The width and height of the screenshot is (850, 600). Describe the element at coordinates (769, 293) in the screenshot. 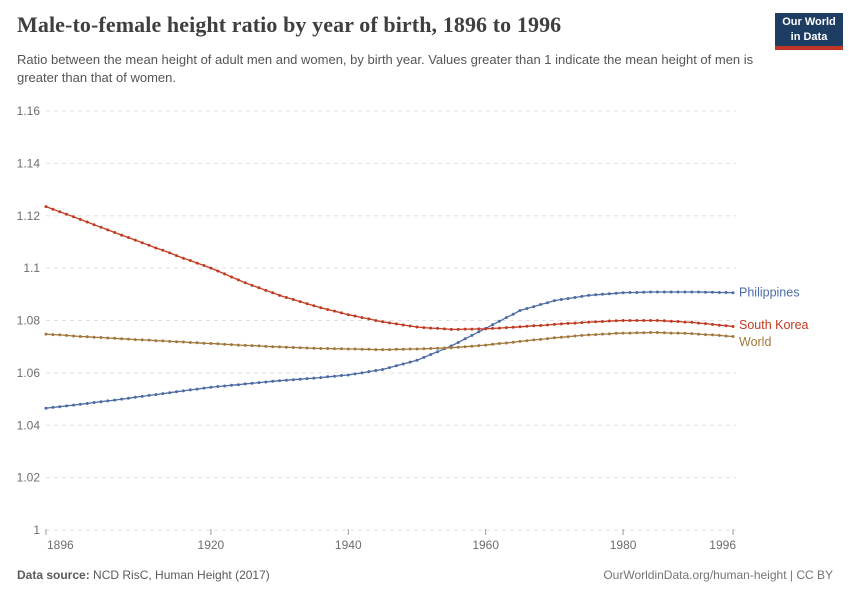

I see `series-label-philippines: Philippines` at that location.